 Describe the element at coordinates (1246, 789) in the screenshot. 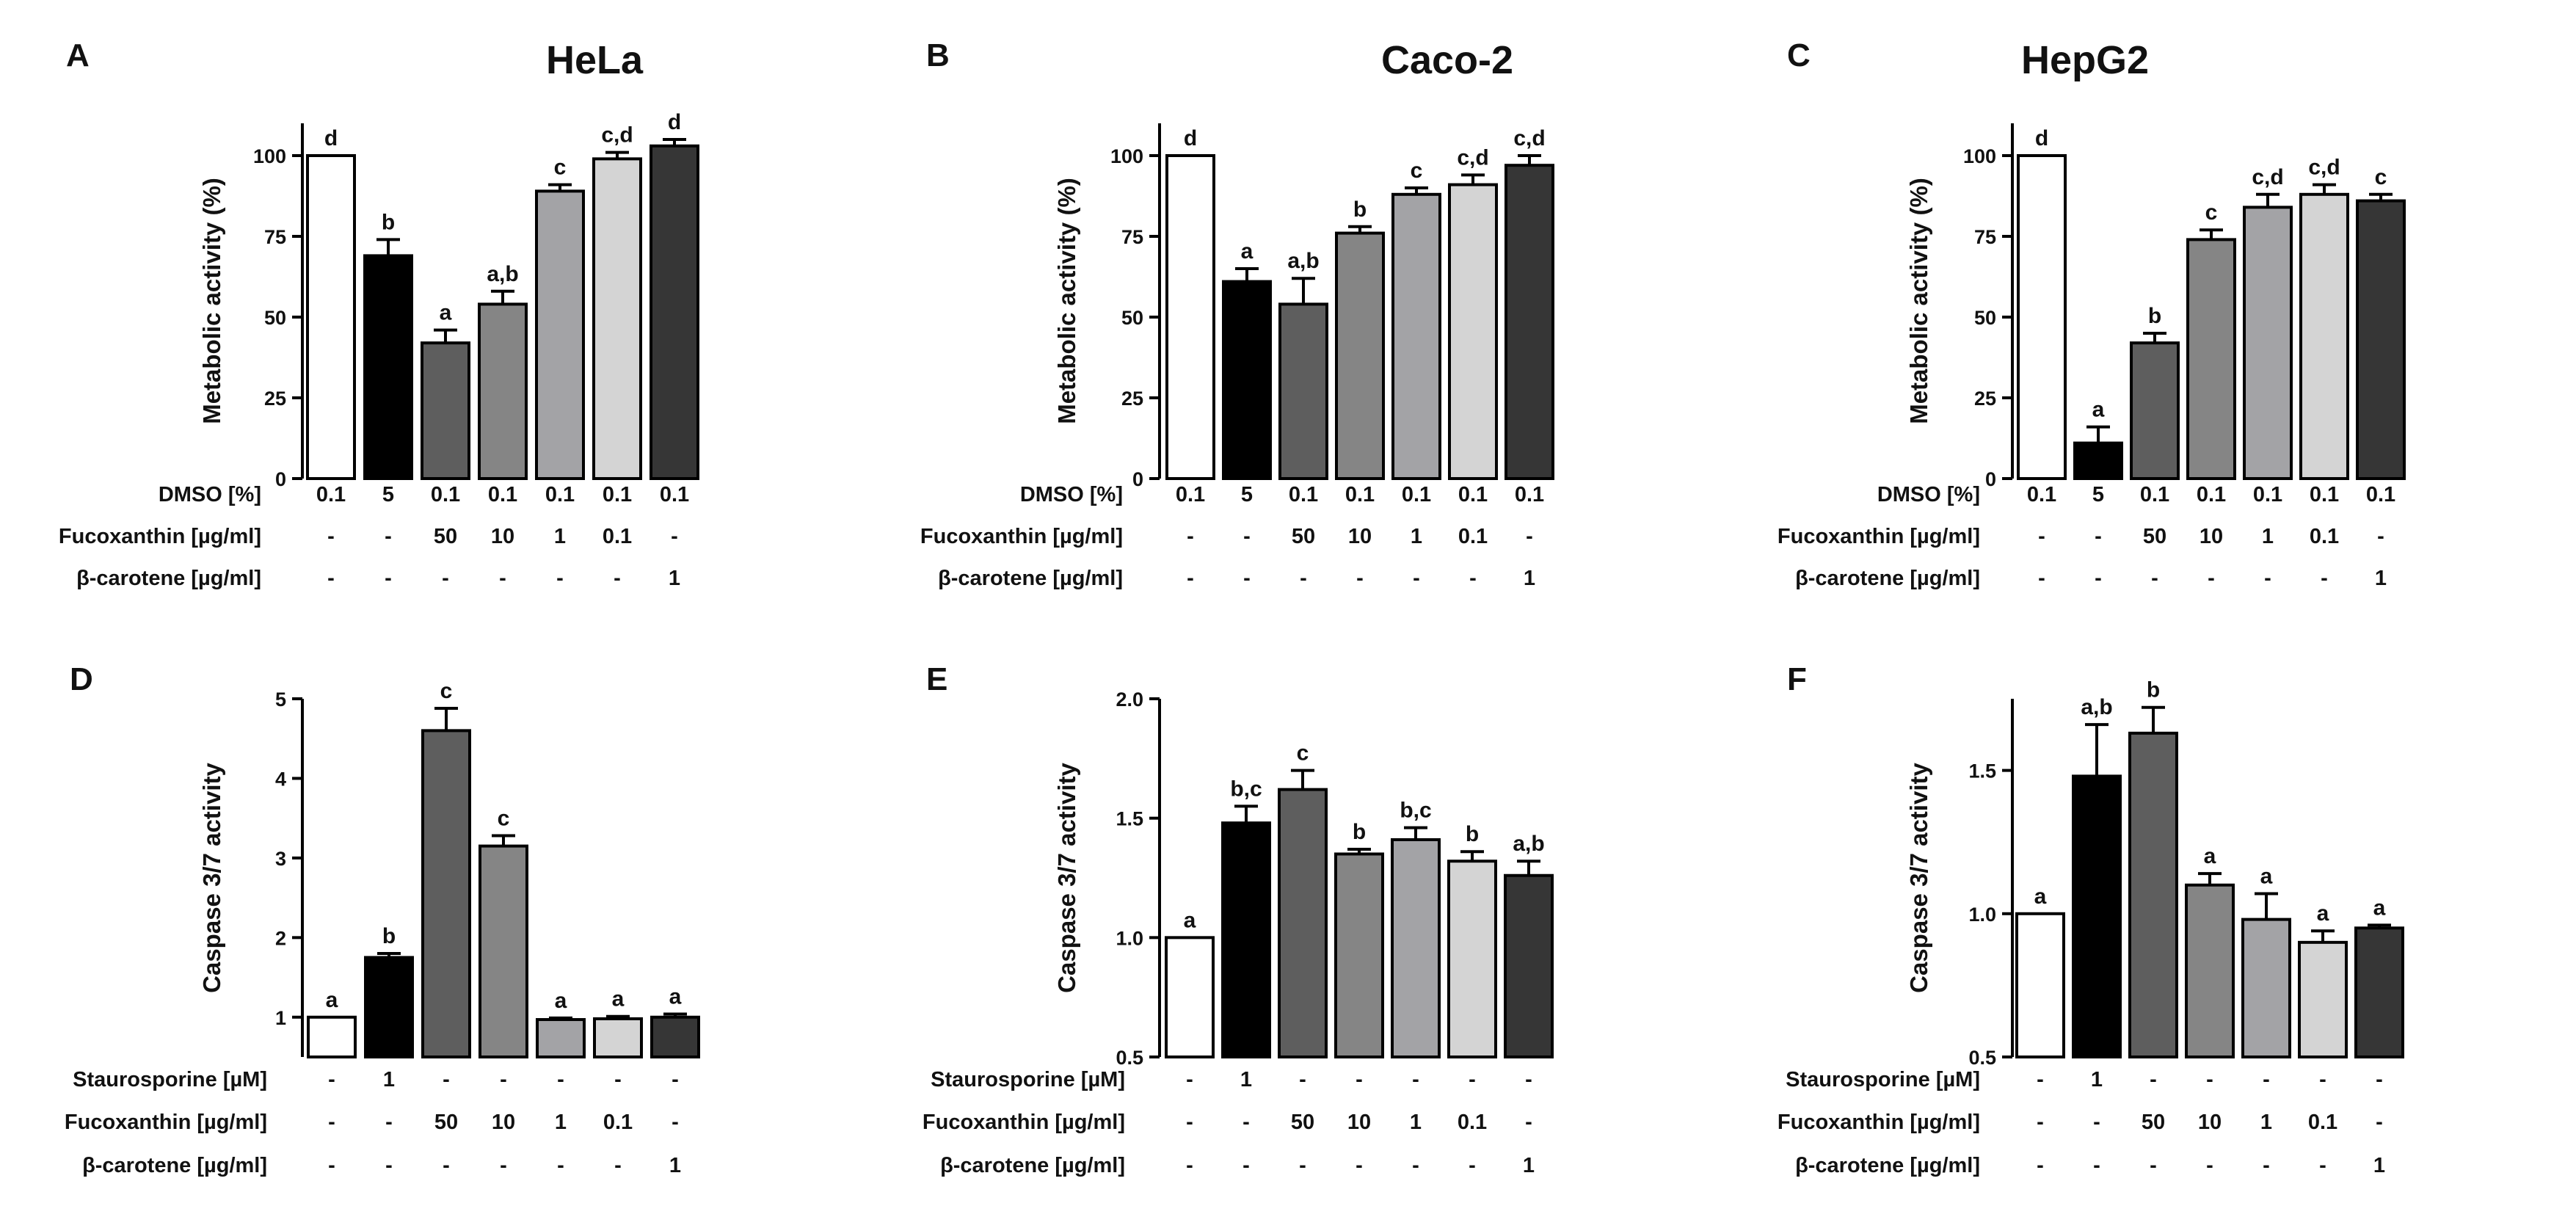

I see `significance-label: b,c` at that location.